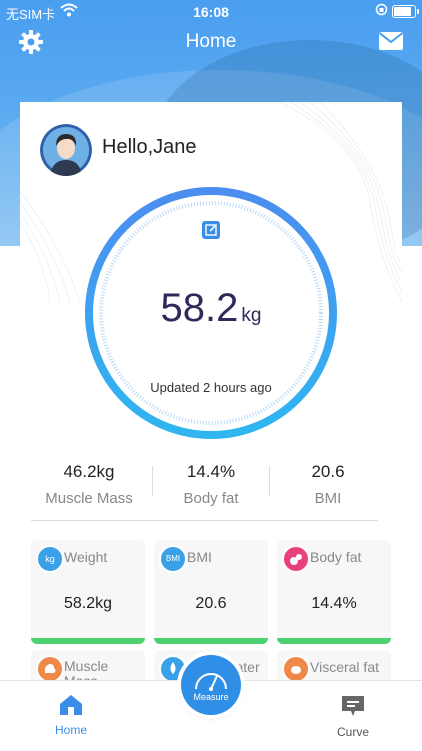 This screenshot has height=751, width=422. Describe the element at coordinates (353, 706) in the screenshot. I see `chart-icon` at that location.